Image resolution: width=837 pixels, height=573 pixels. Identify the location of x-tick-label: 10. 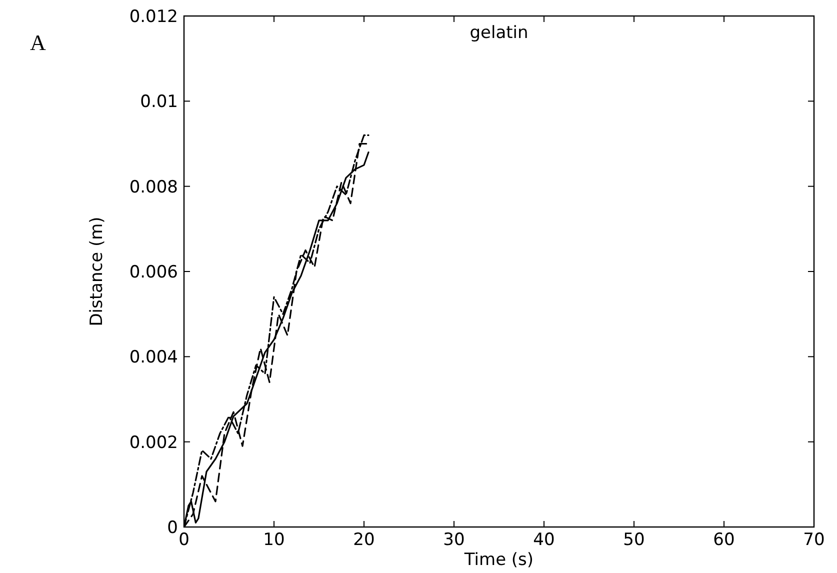
(274, 540).